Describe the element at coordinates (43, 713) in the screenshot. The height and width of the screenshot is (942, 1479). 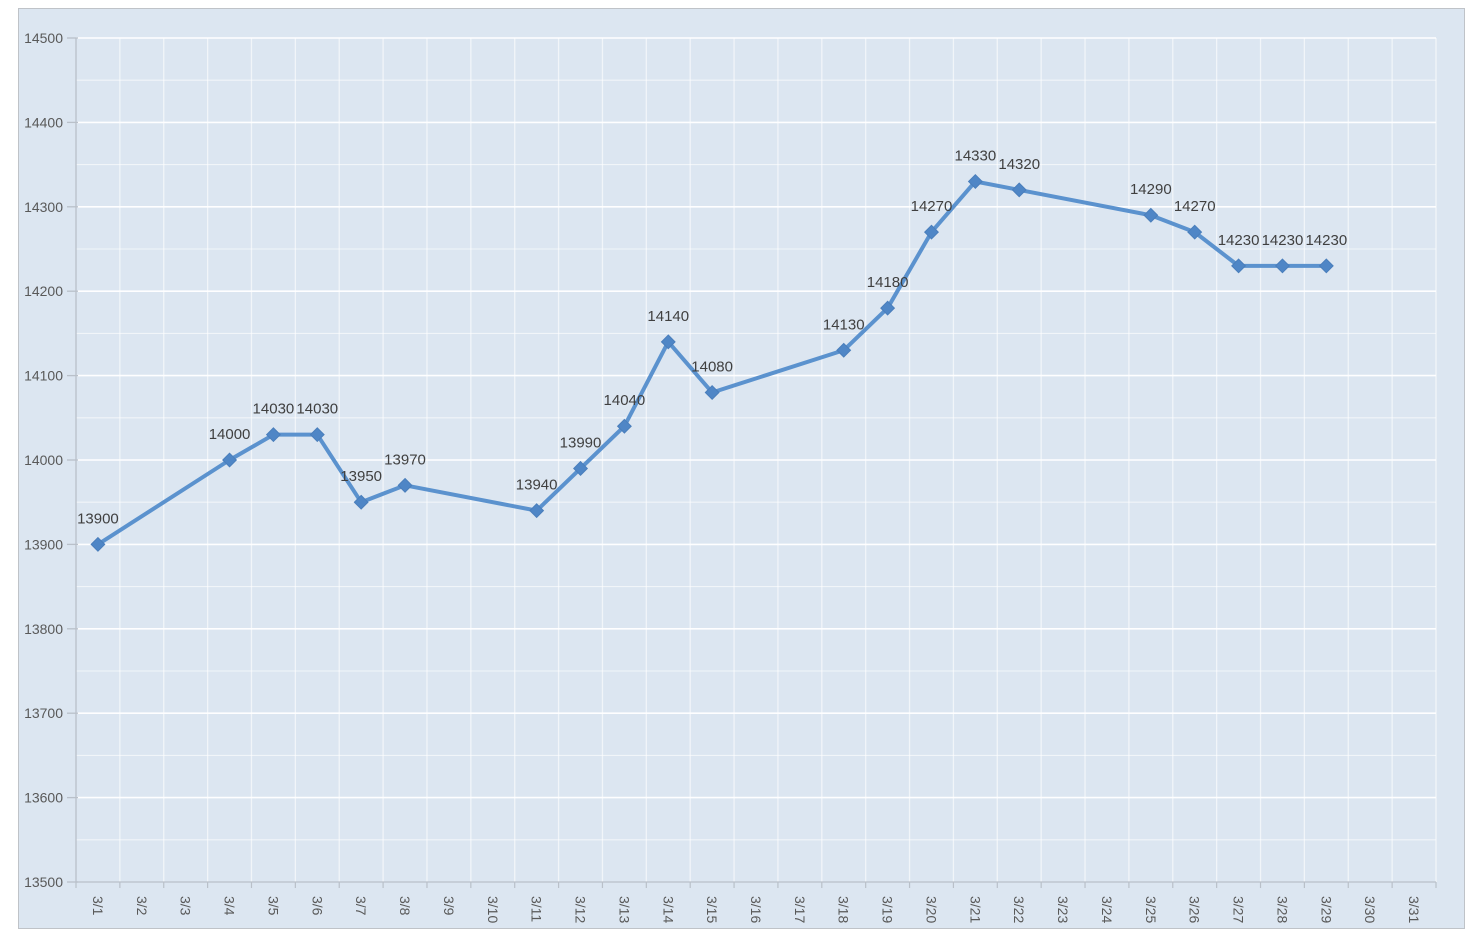
I see `y-axis-tick-label: 13700` at that location.